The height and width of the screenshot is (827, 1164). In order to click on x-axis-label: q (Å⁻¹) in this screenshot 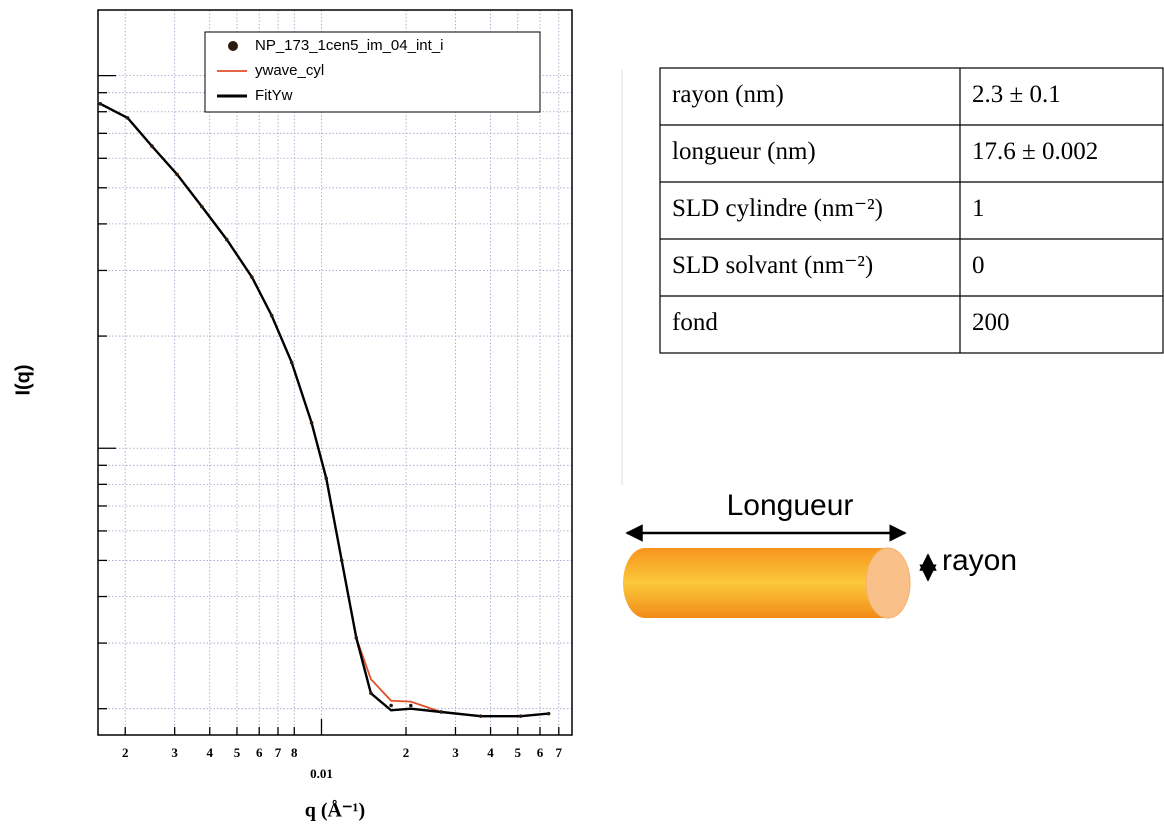, I will do `click(335, 810)`.